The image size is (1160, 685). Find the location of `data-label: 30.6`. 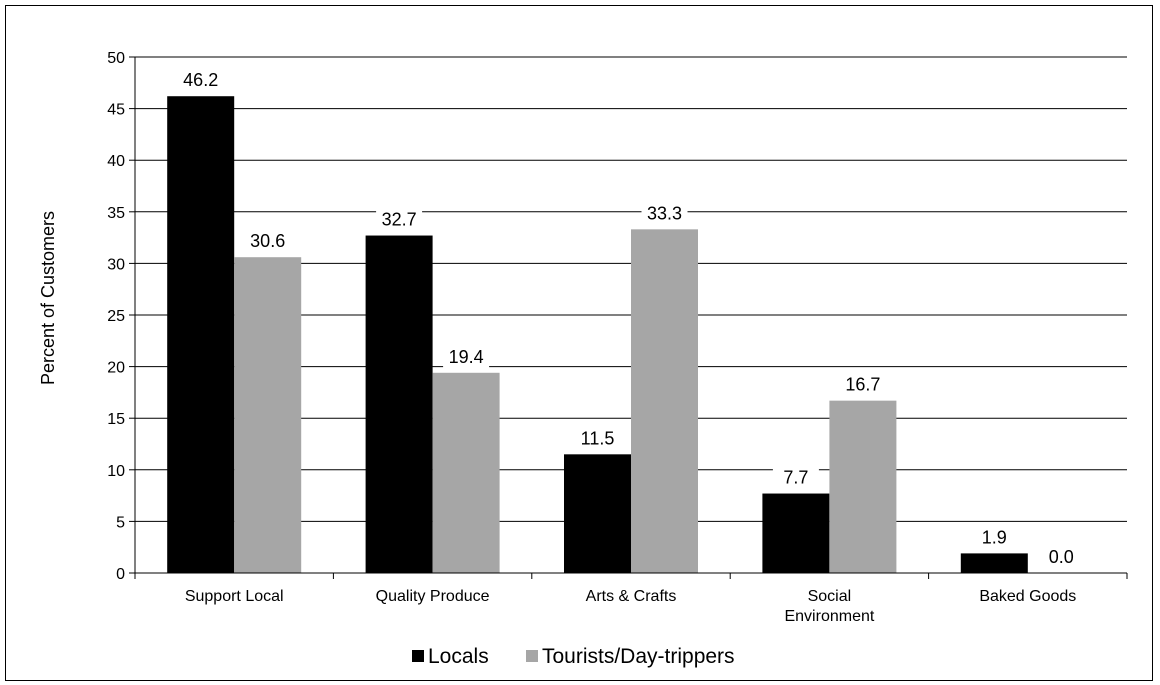

data-label: 30.6 is located at coordinates (267, 241).